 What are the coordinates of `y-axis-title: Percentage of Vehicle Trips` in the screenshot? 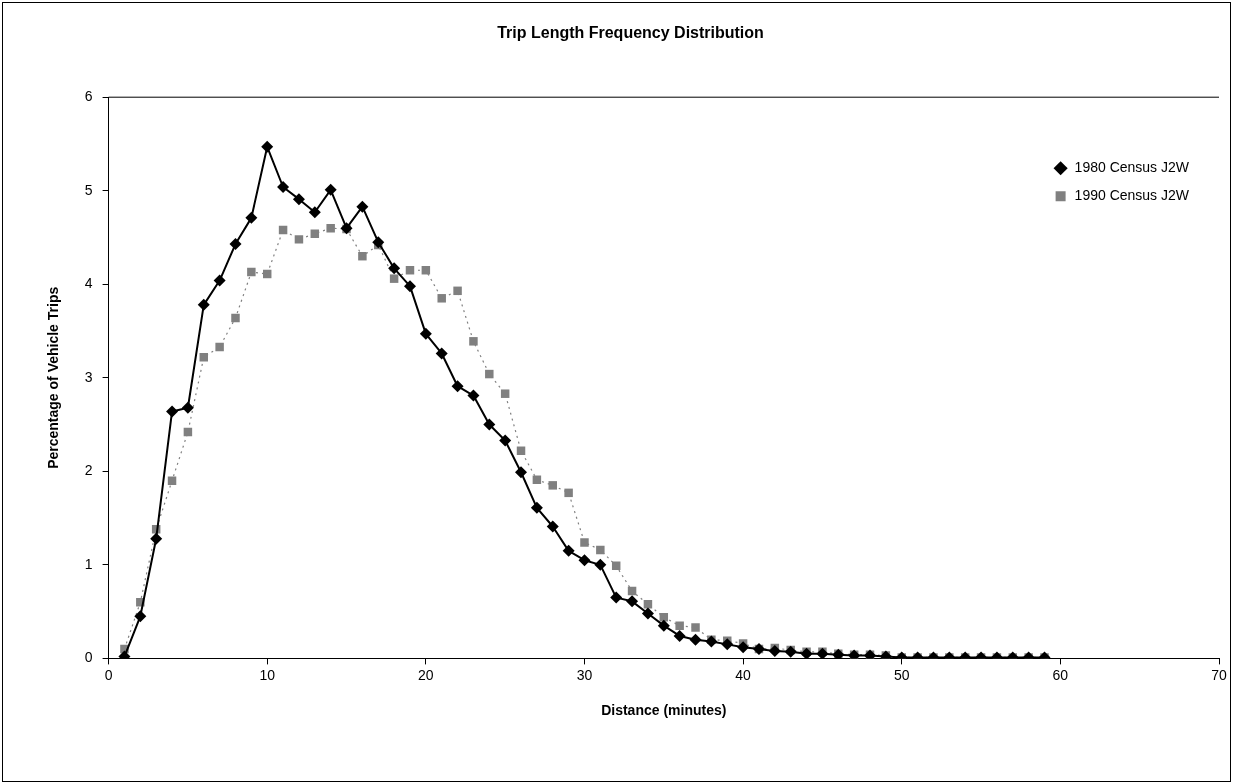 It's located at (53, 377).